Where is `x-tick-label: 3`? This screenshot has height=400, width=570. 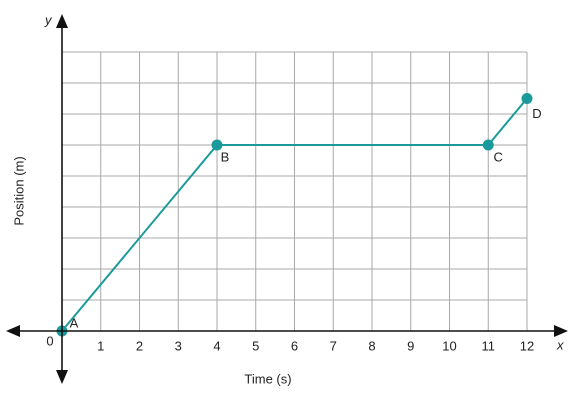
x-tick-label: 3 is located at coordinates (178, 345).